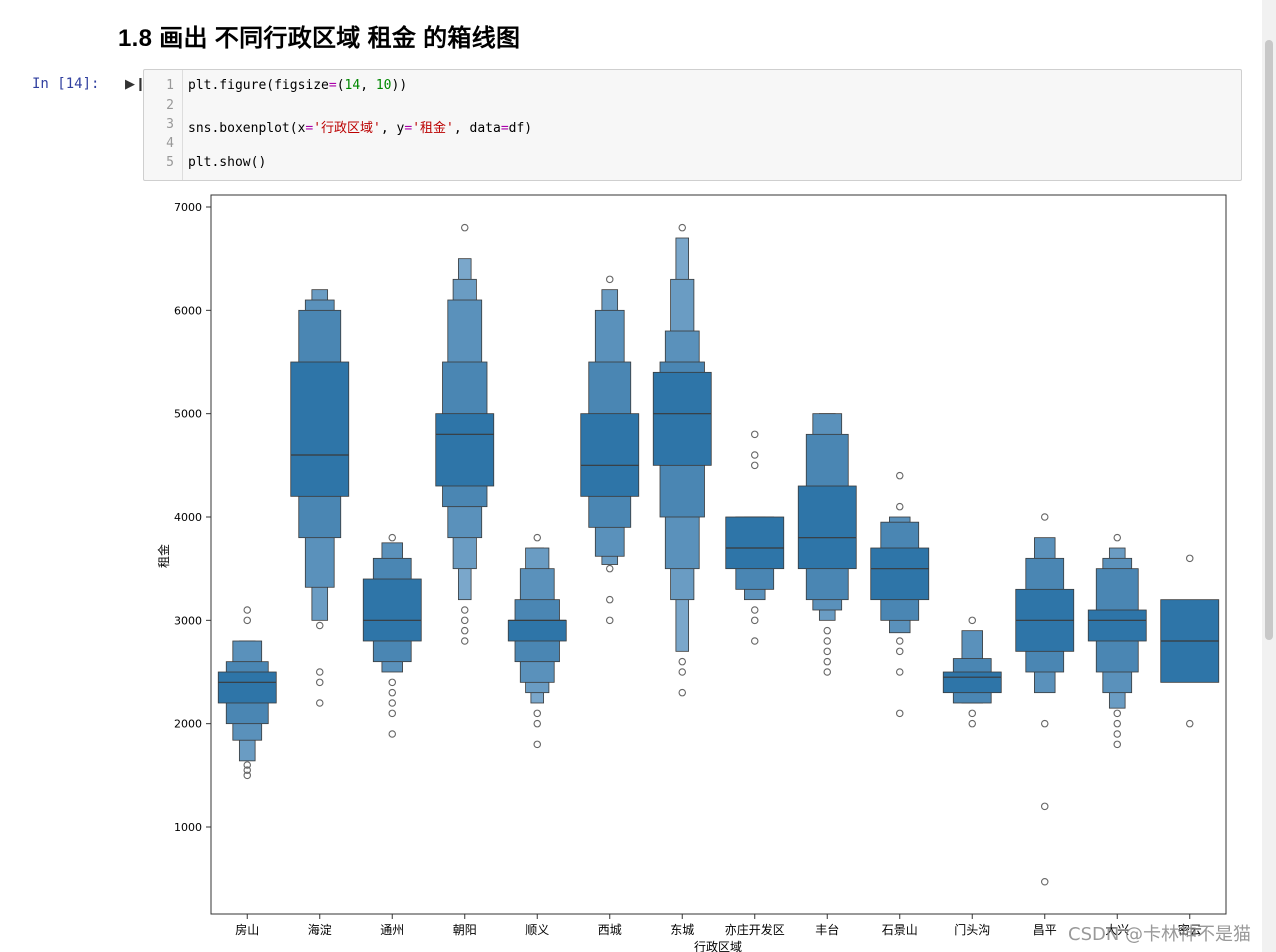  What do you see at coordinates (66, 84) in the screenshot?
I see `cell-prompt: In [14]:` at bounding box center [66, 84].